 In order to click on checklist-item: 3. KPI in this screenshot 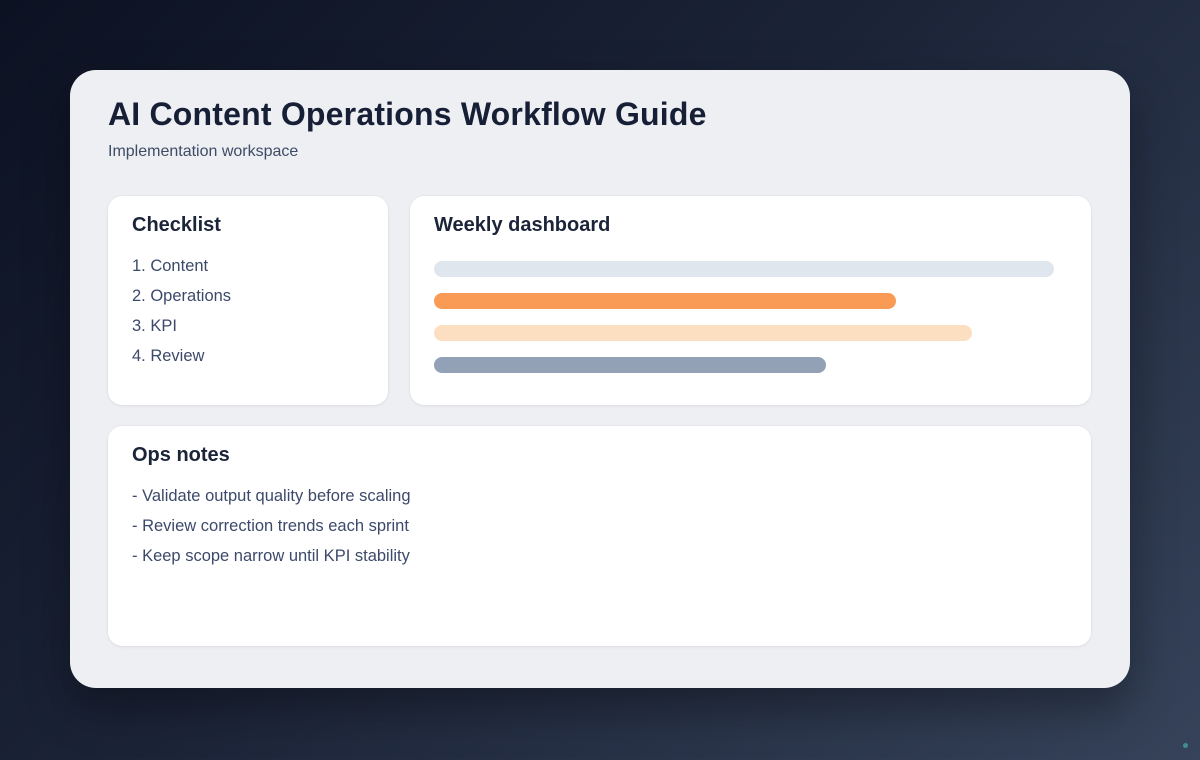, I will do `click(154, 326)`.